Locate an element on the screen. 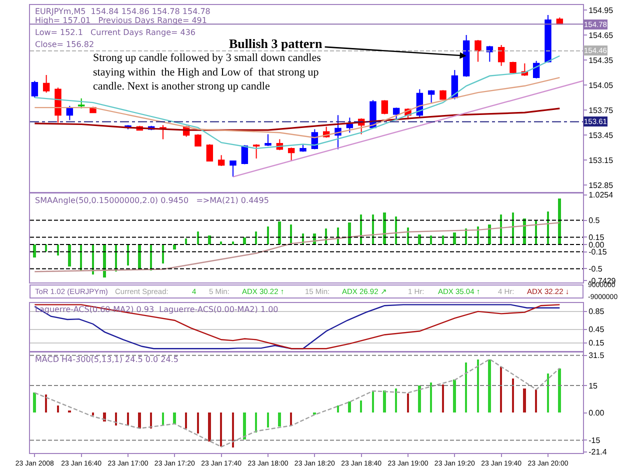 The width and height of the screenshot is (625, 469). y-tick-label: 154.95 is located at coordinates (601, 10).